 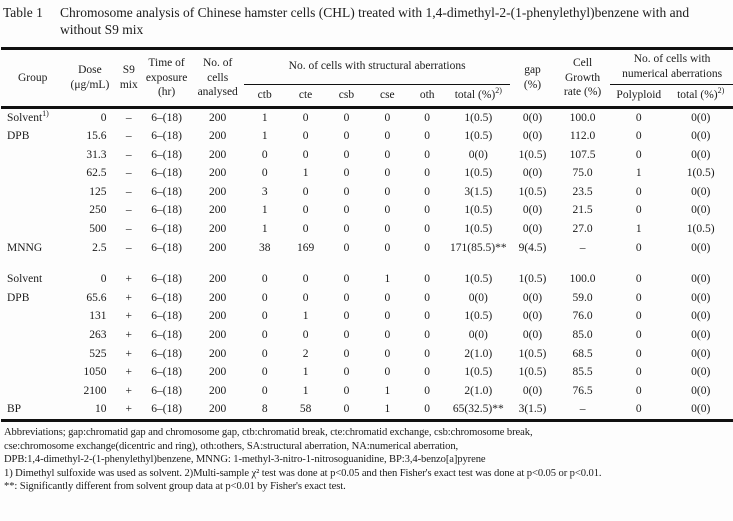 What do you see at coordinates (367, 173) in the screenshot?
I see `table-row: 62.5 – 6–(18) 200 0 1 0 0 0 1(0.5) 0(0) 75.0 1 1(0.5)` at bounding box center [367, 173].